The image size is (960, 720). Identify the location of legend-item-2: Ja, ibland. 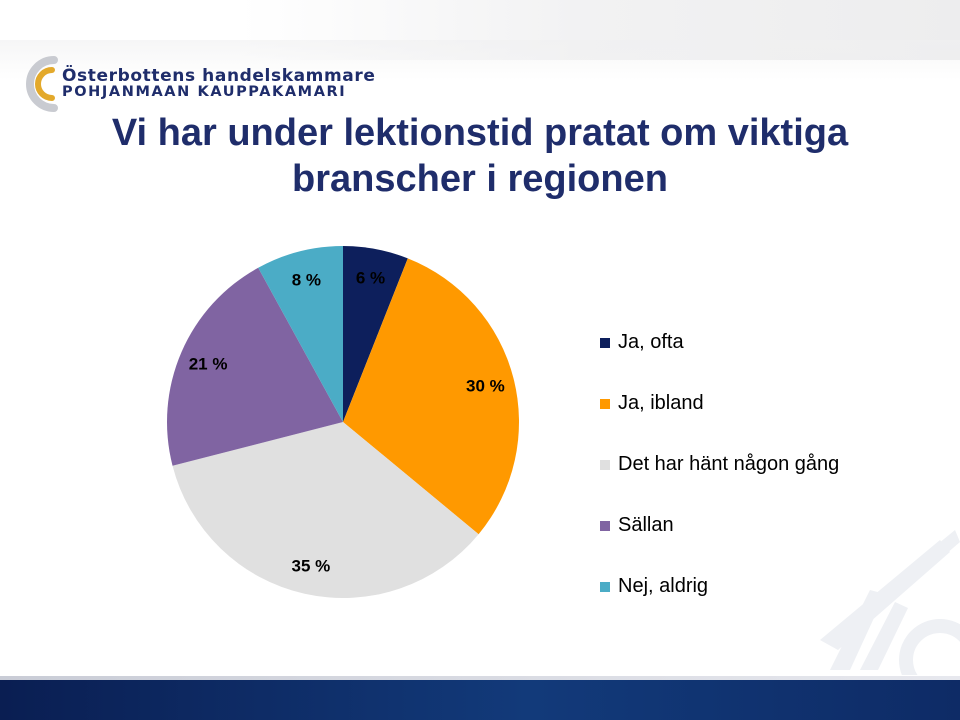
(719, 403).